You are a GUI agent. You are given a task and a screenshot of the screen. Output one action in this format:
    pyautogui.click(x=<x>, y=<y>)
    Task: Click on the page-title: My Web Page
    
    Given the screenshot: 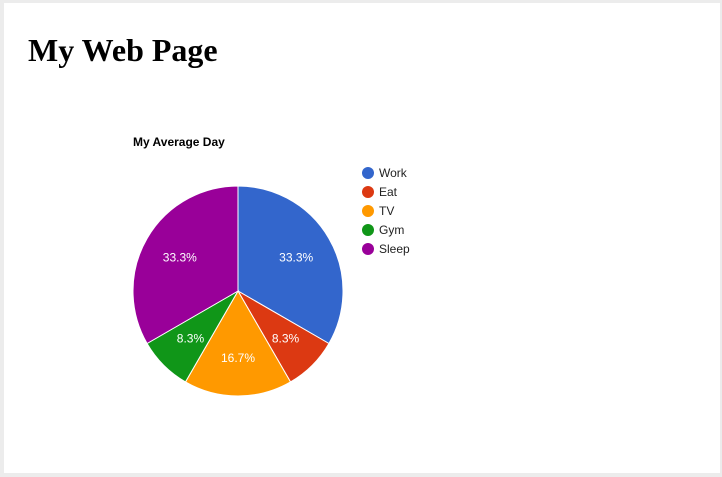 What is the action you would take?
    pyautogui.click(x=123, y=50)
    